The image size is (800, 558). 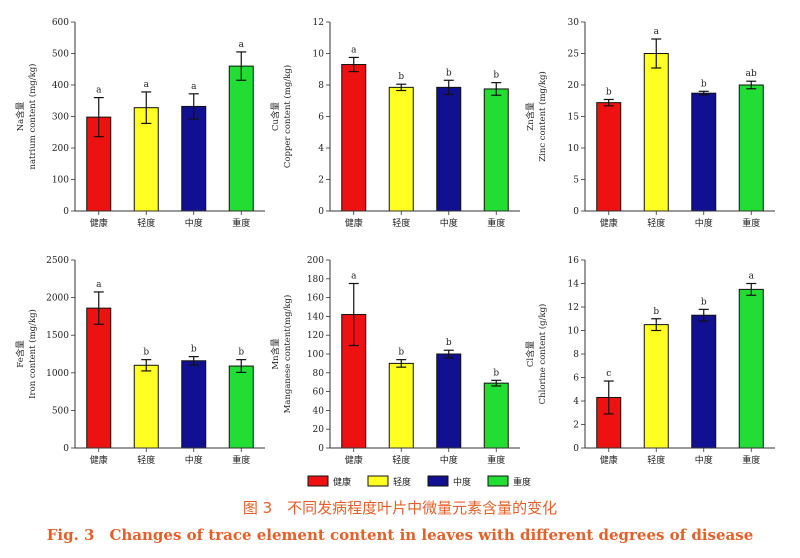 What do you see at coordinates (242, 45) in the screenshot?
I see `significance-letter-4: a` at bounding box center [242, 45].